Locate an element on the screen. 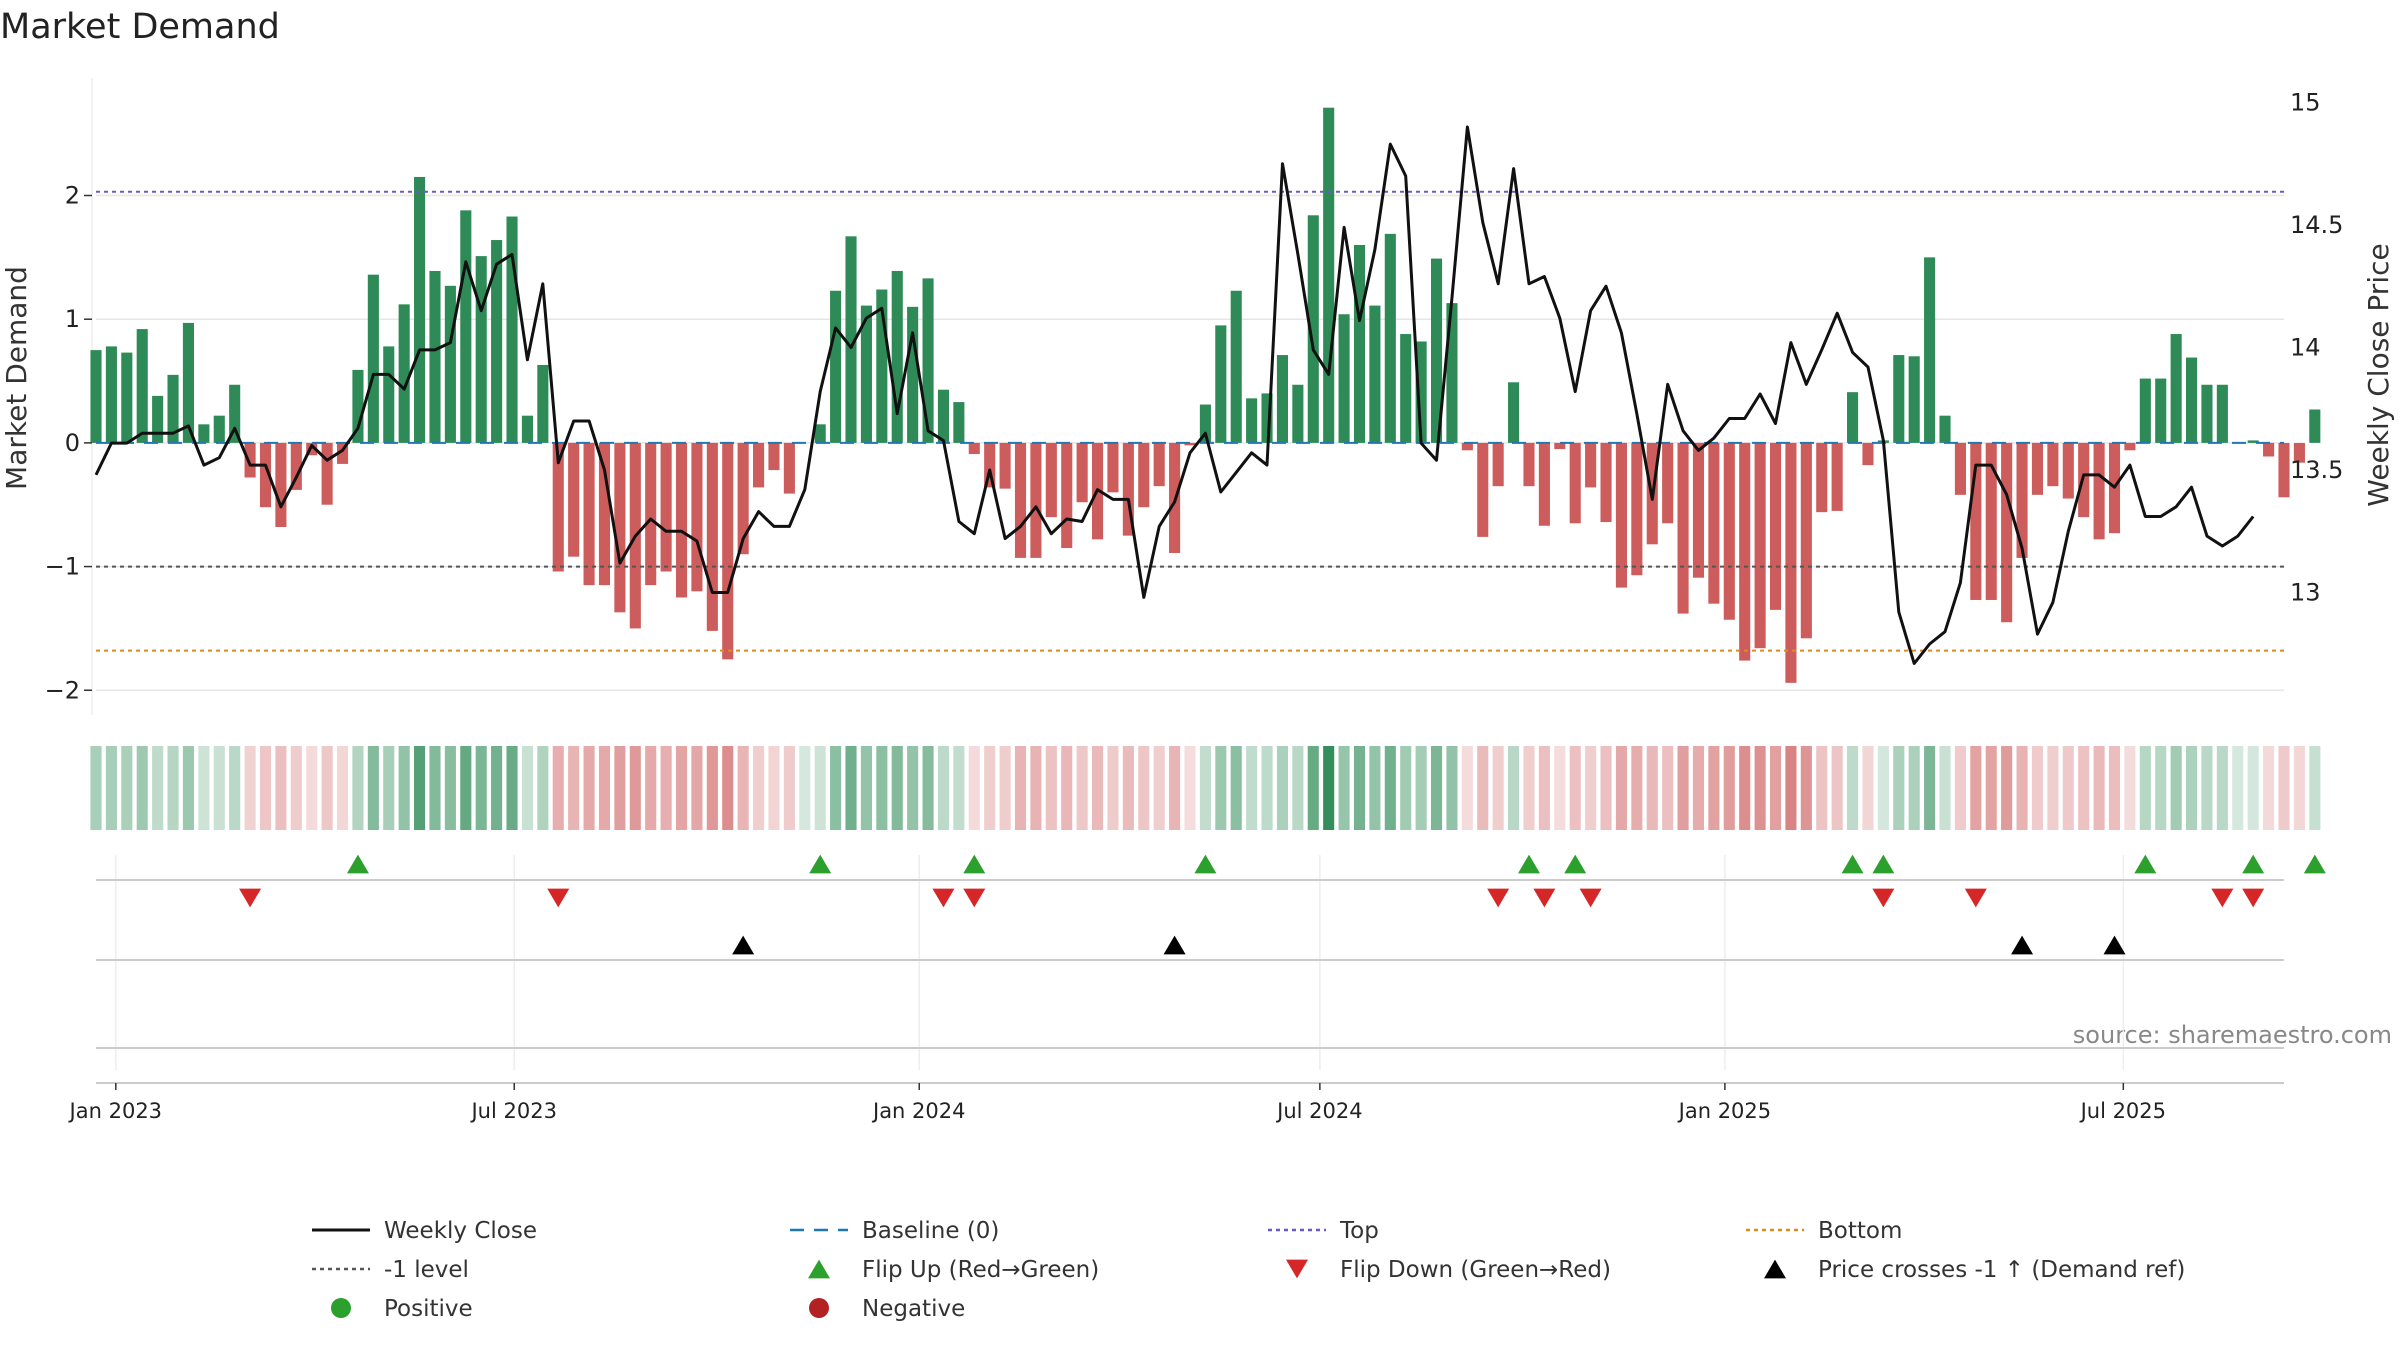  legend-label: Weekly Close is located at coordinates (460, 1231).